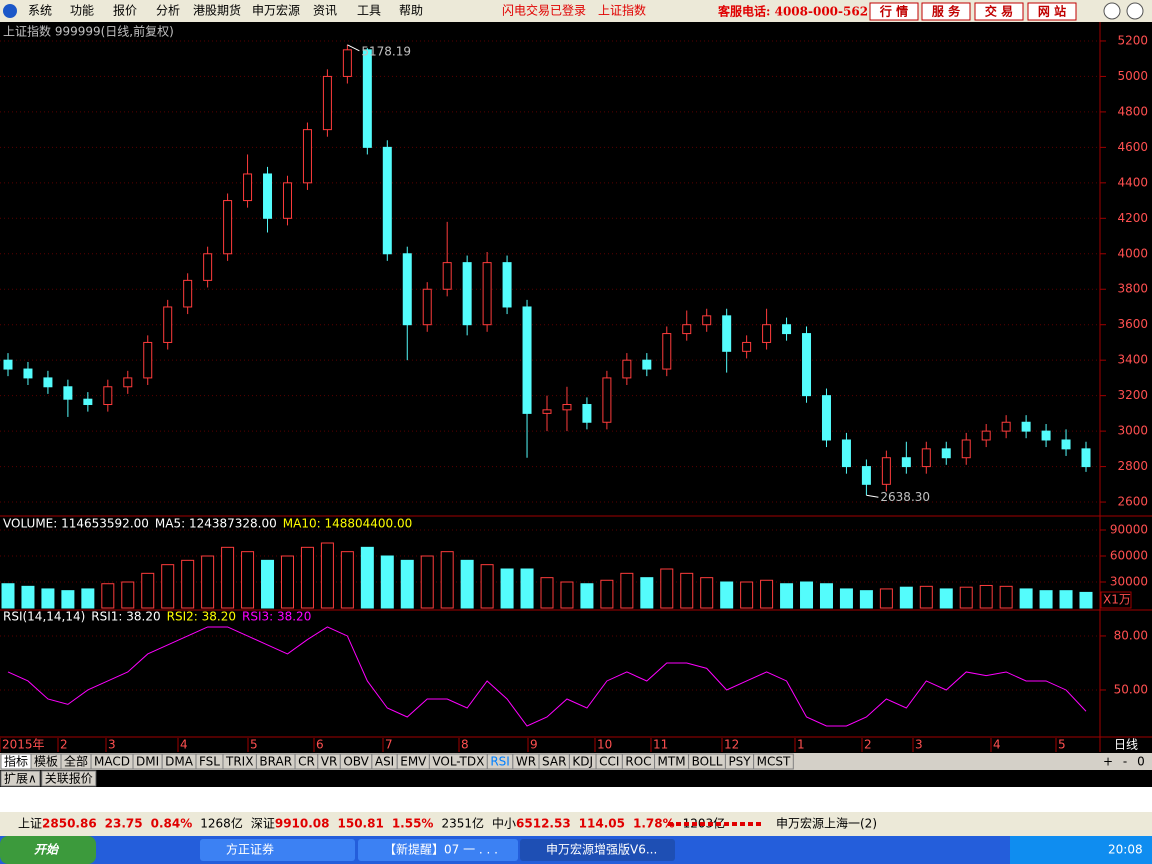  I want to click on bottom-tab-label: 扩展∧, so click(20, 779).